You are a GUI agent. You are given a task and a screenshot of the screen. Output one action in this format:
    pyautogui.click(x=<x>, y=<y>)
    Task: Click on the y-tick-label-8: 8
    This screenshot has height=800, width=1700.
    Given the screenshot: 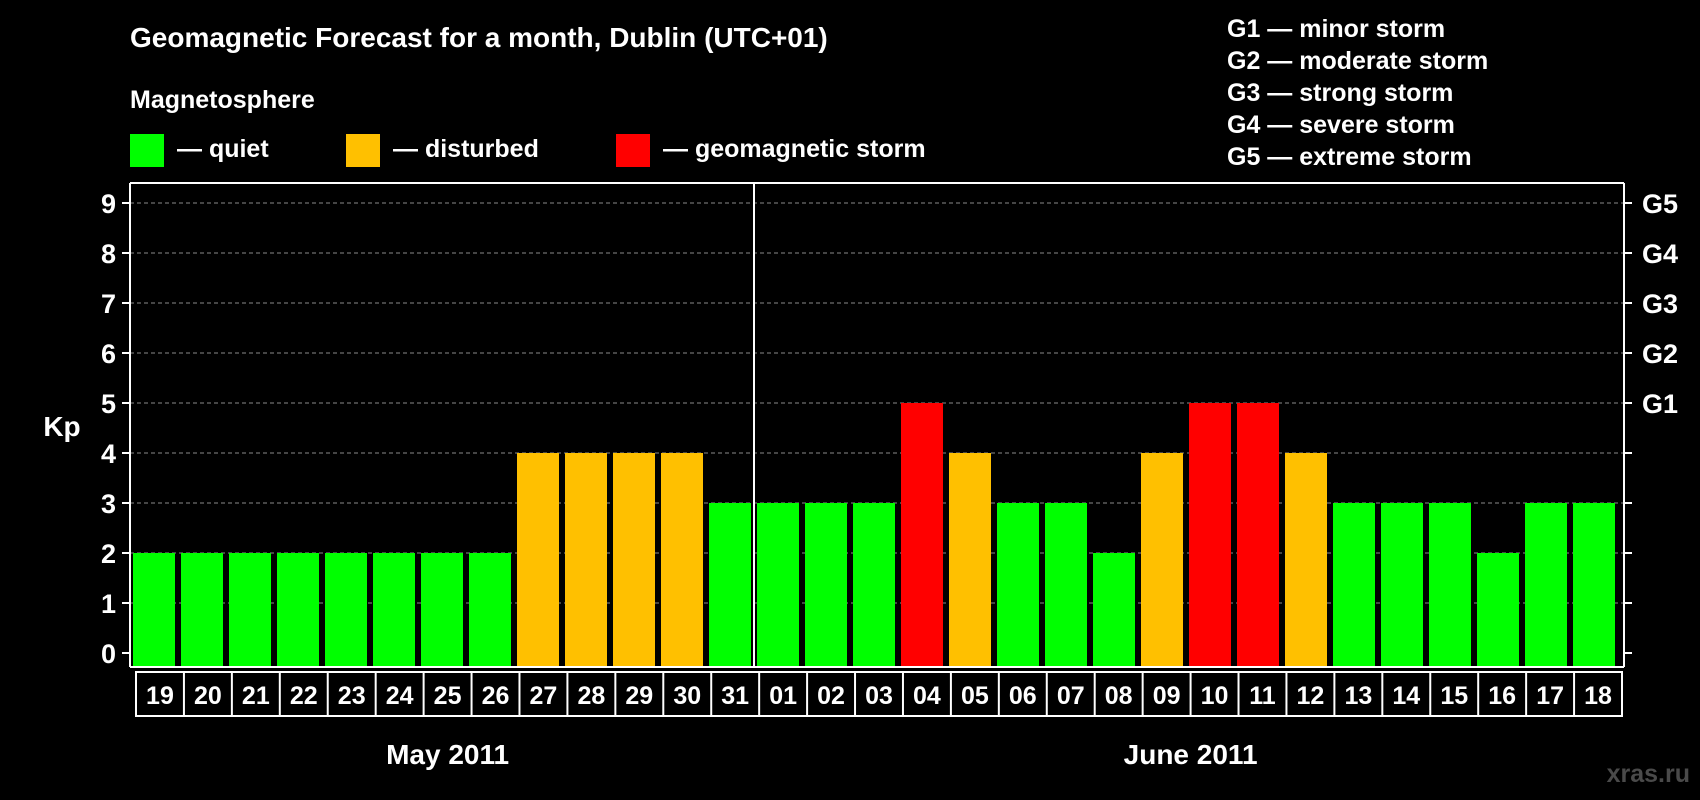 What is the action you would take?
    pyautogui.click(x=108, y=254)
    